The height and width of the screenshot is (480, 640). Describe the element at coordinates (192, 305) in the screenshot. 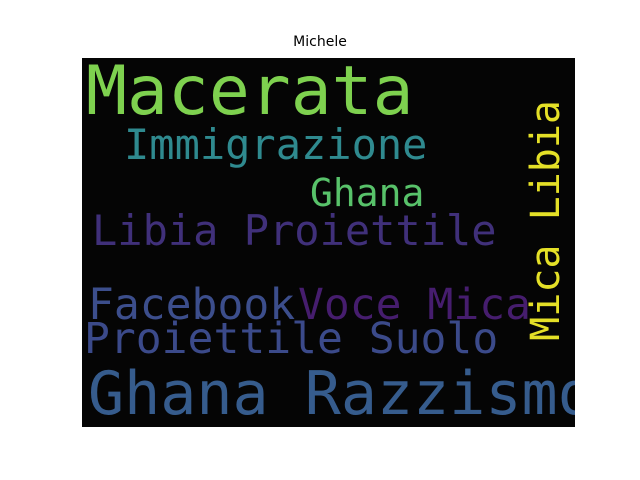

I see `word-facebook: Facebook` at that location.